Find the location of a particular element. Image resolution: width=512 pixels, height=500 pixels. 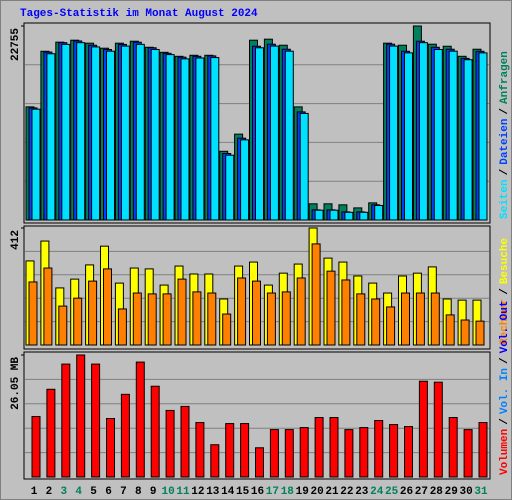

x-tick-label: 15 is located at coordinates (243, 492).